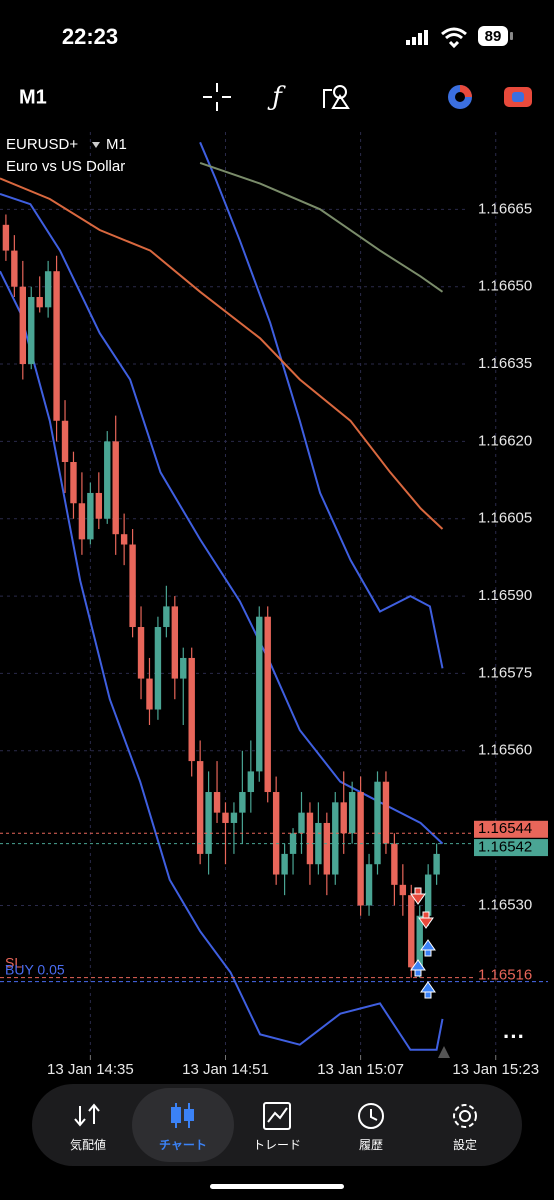  Describe the element at coordinates (511, 36) in the screenshot. I see `battery-tip` at that location.